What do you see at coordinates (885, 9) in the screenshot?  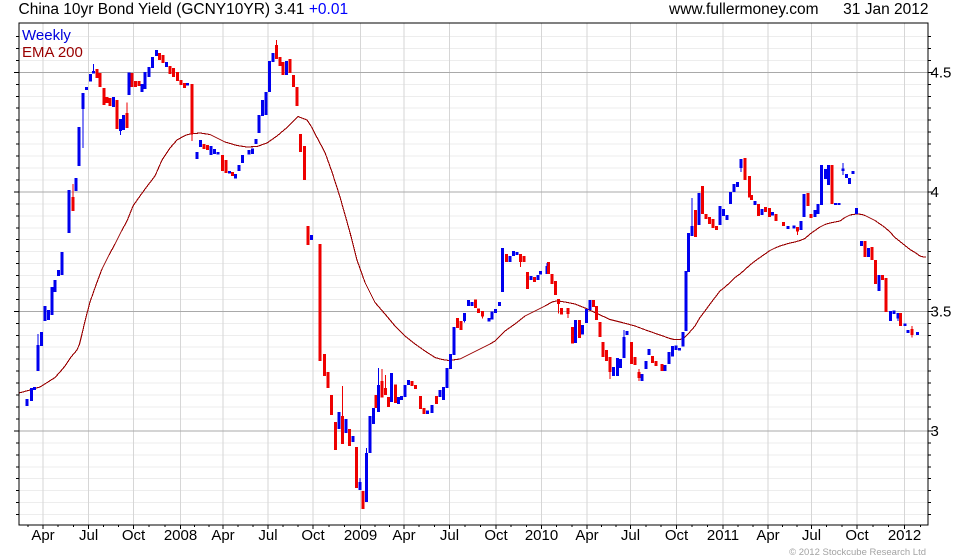 I see `svg-text: 31 Jan 2012` at bounding box center [885, 9].